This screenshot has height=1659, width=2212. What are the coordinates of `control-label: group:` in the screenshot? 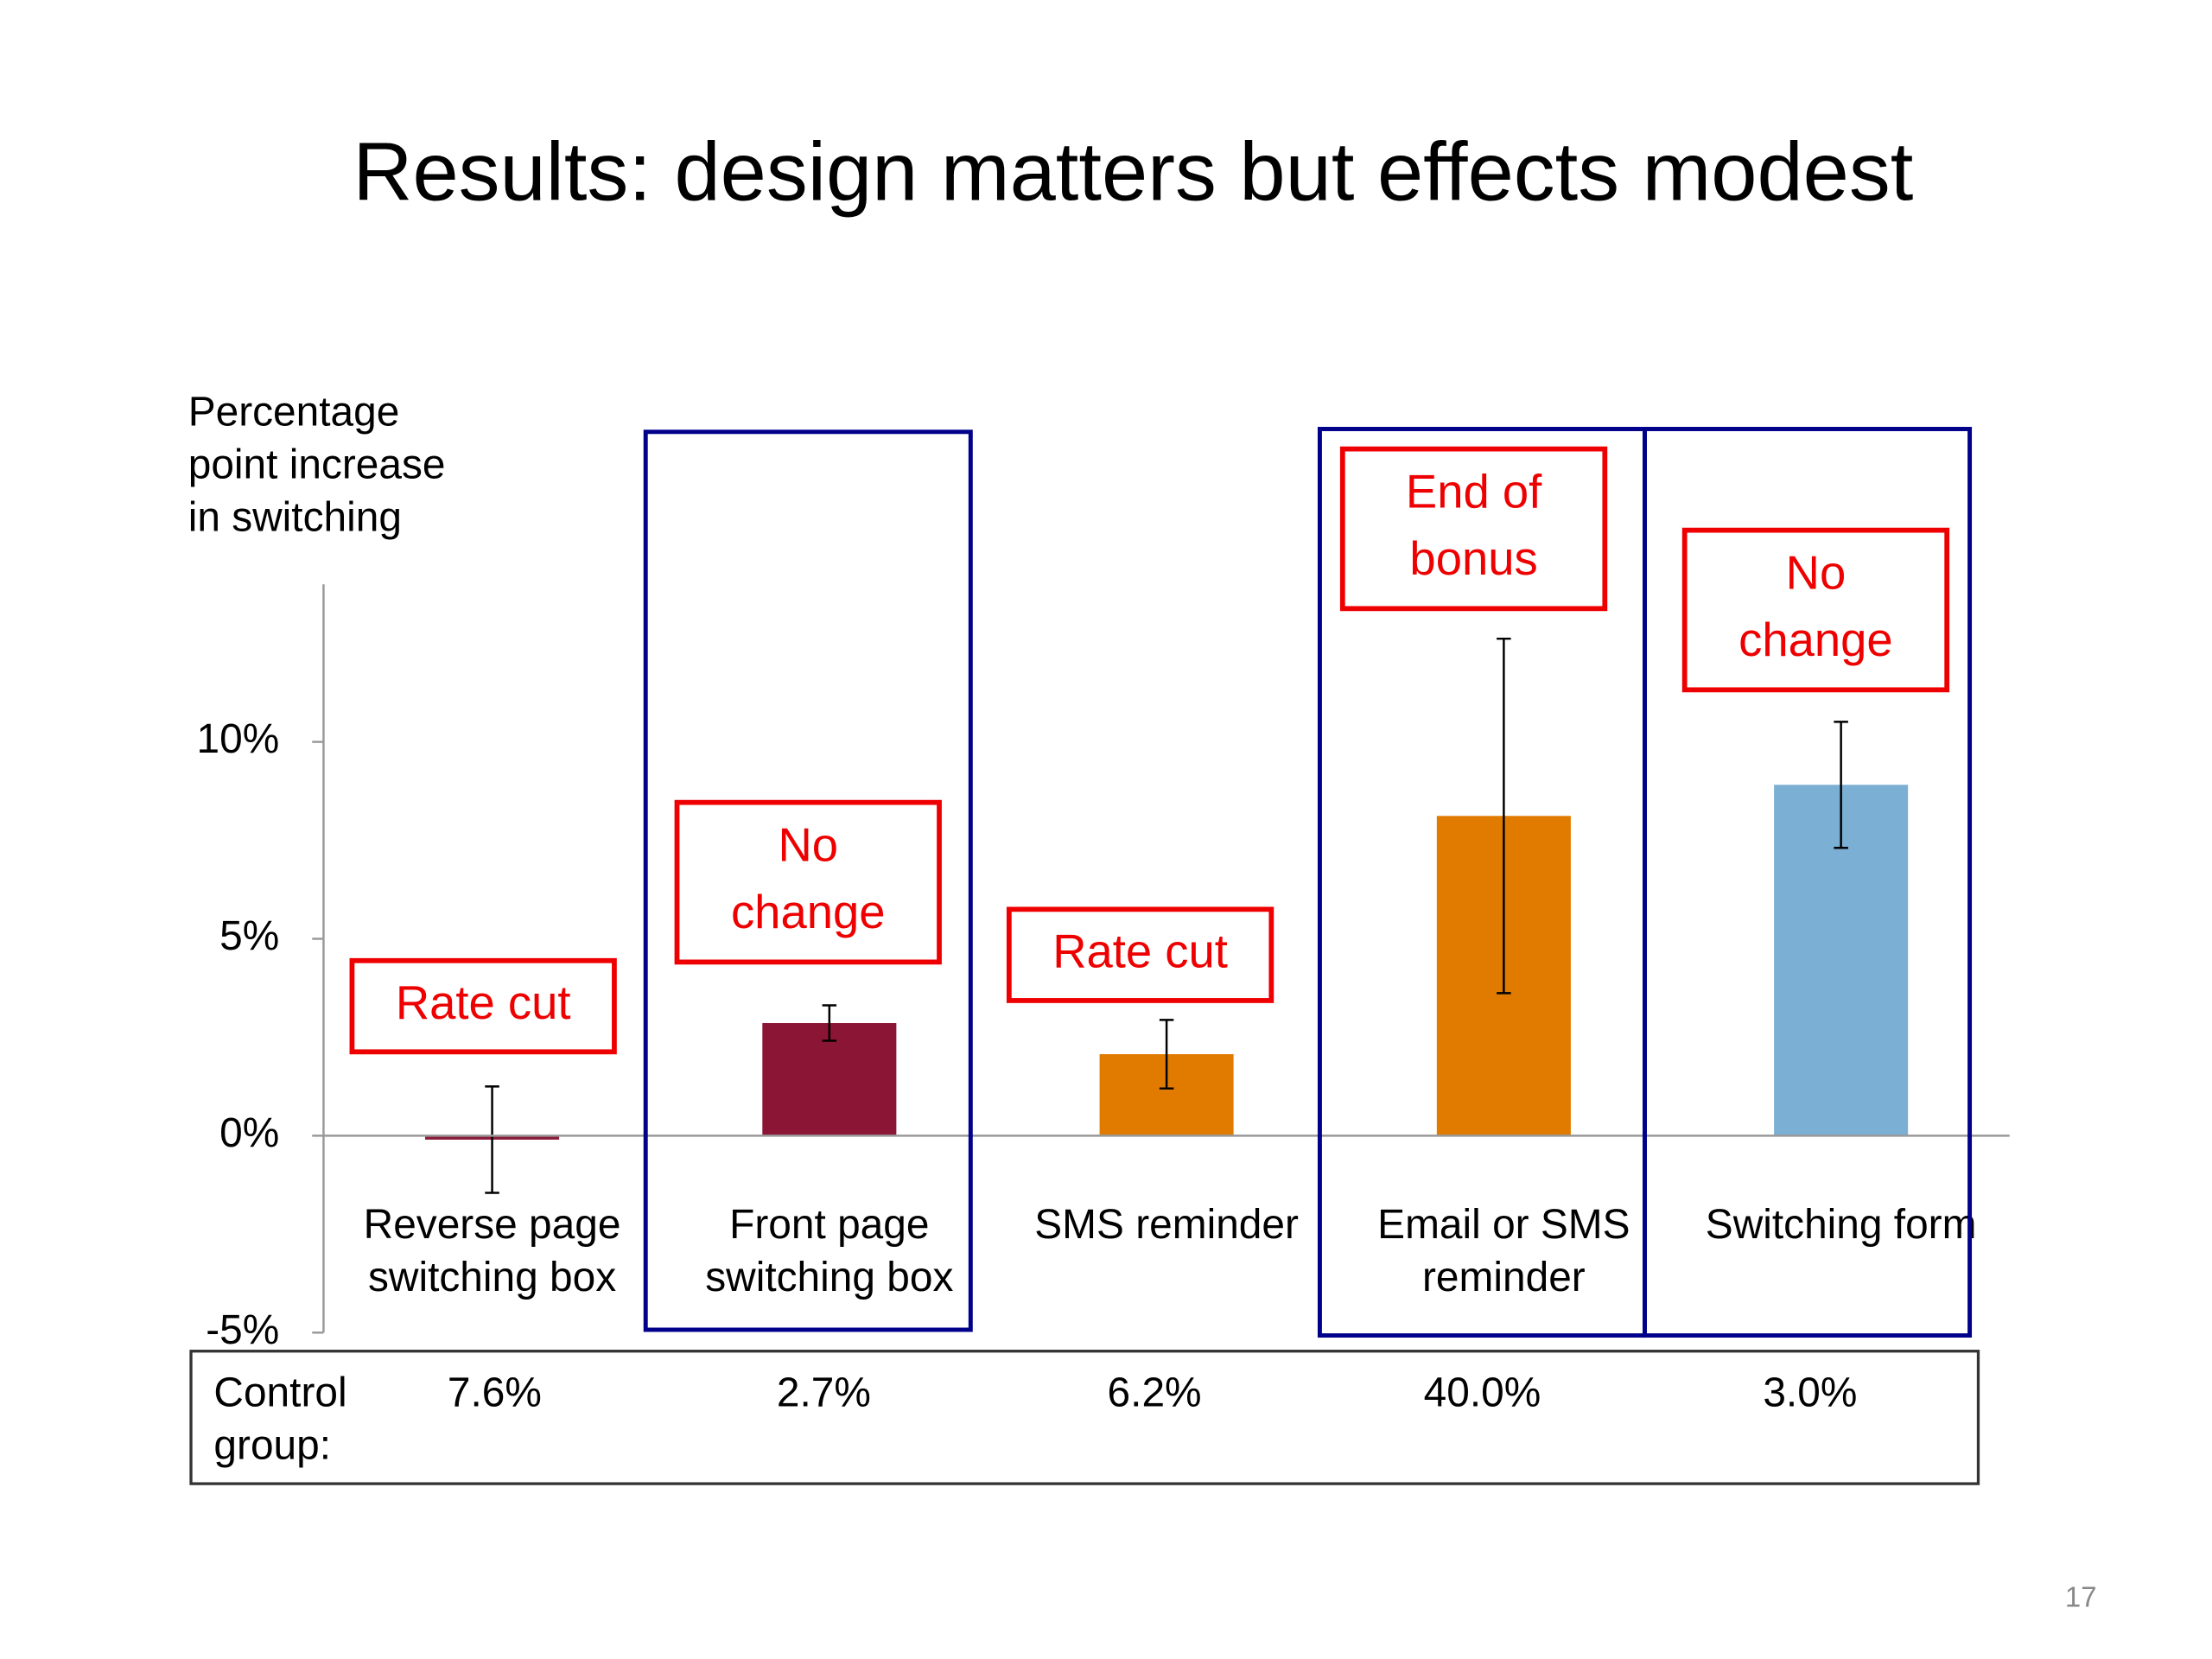 It's located at (272, 1446).